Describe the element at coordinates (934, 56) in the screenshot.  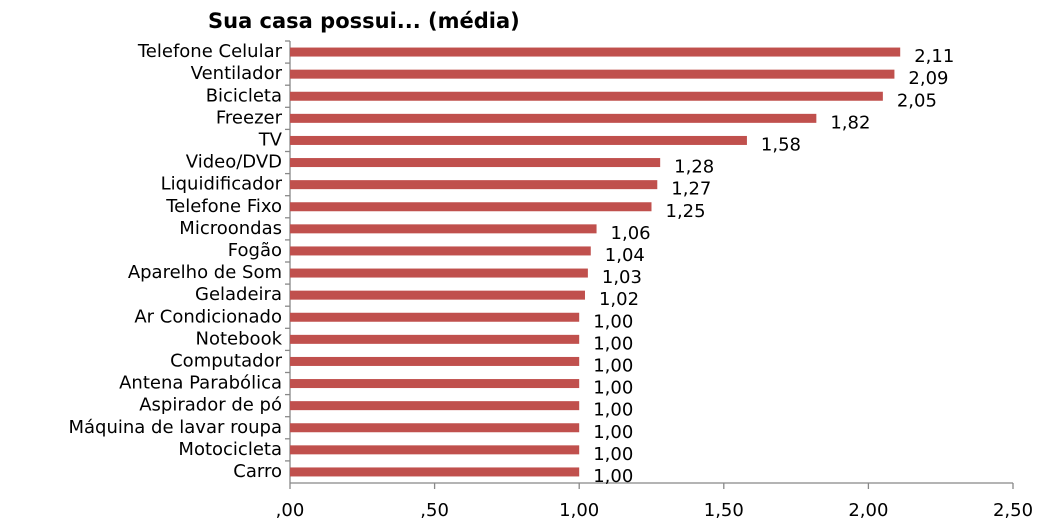
I see `value-label: 2,11` at that location.